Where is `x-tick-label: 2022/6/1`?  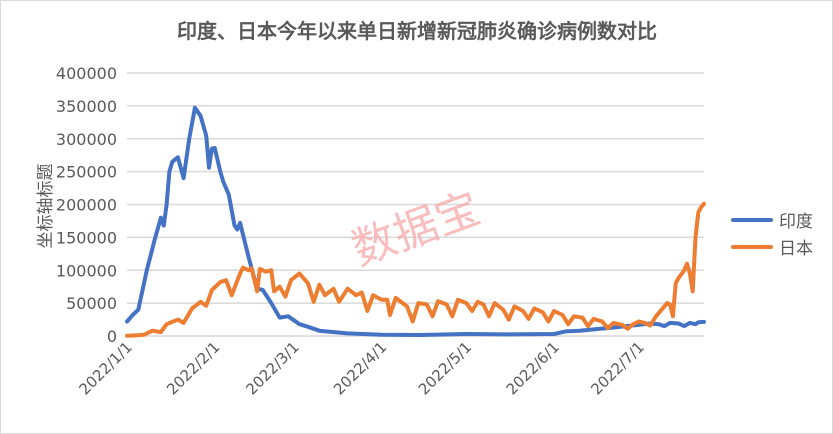
x-tick-label: 2022/6/1 is located at coordinates (533, 368).